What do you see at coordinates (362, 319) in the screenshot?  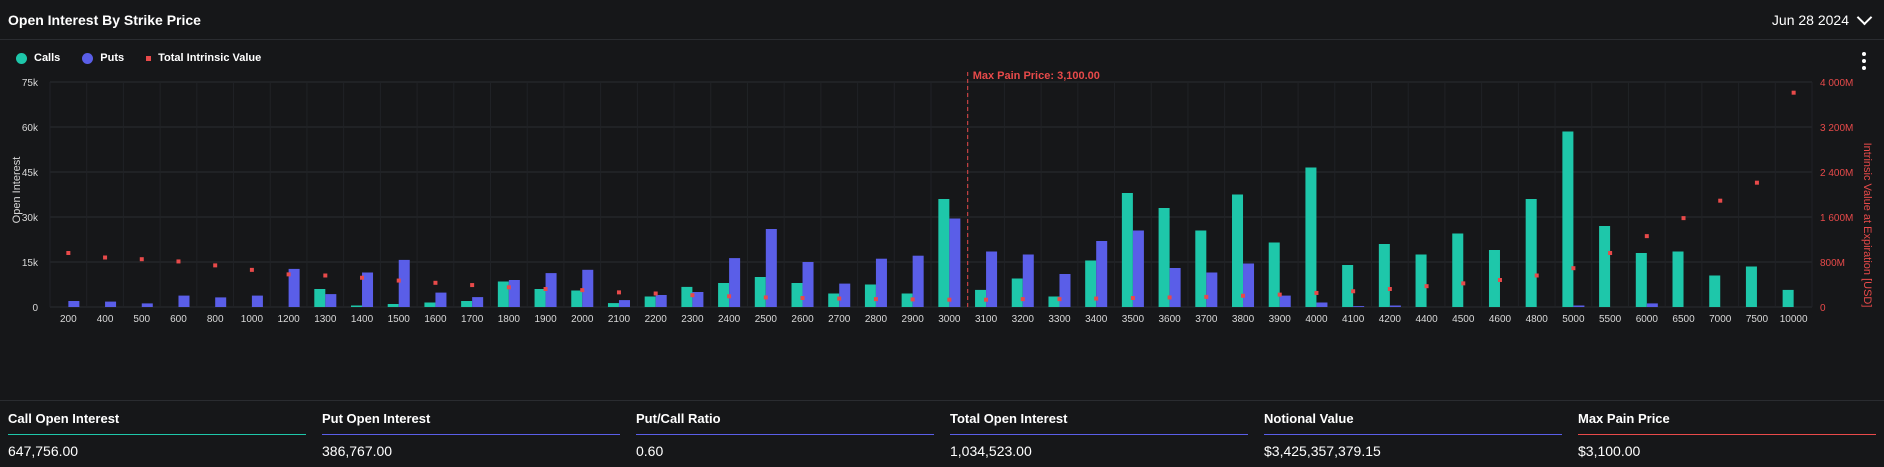 I see `x-tick-label: 1400` at bounding box center [362, 319].